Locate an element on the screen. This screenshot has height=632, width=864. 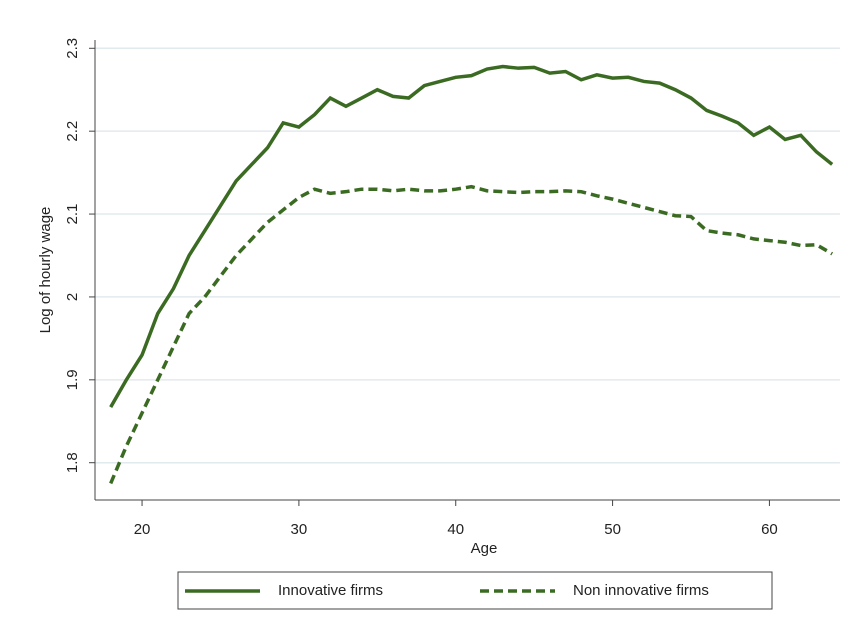
legend-label: Innovative firms is located at coordinates (330, 590).